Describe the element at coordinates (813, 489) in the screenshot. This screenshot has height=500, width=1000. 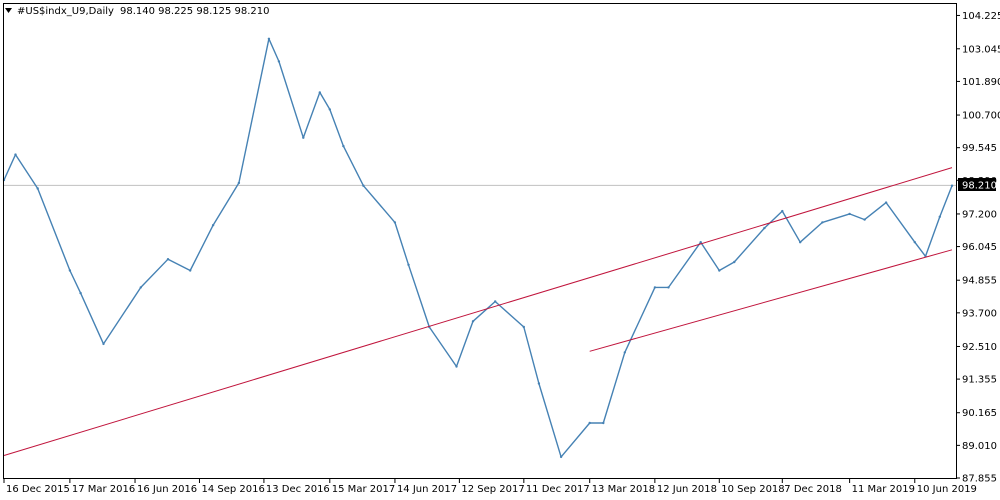
I see `time-tick-label: 7 Dec 2018` at that location.